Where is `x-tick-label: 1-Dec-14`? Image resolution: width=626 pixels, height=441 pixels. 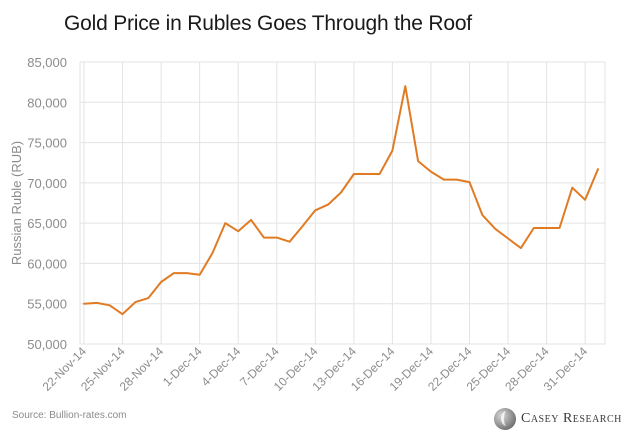
x-tick-label: 1-Dec-14 is located at coordinates (182, 366).